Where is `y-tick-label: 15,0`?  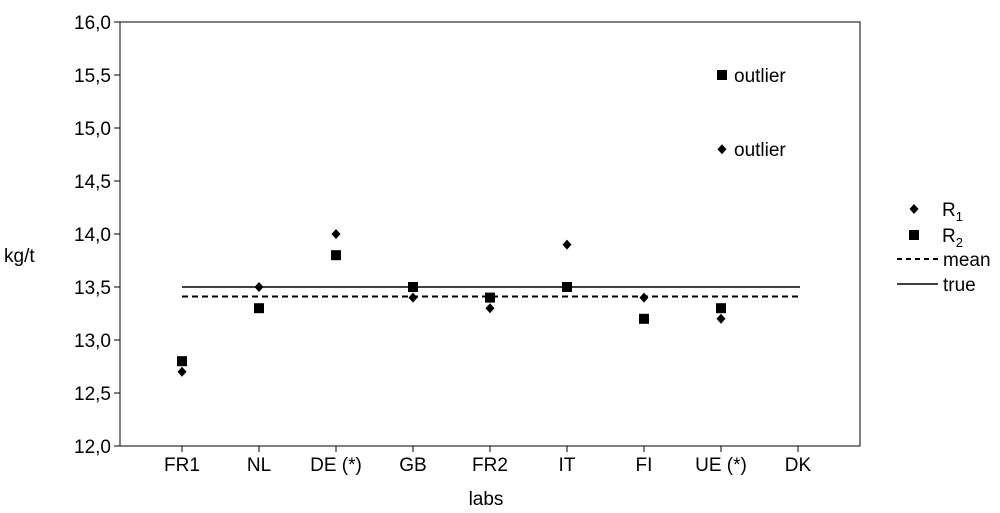 y-tick-label: 15,0 is located at coordinates (92, 129).